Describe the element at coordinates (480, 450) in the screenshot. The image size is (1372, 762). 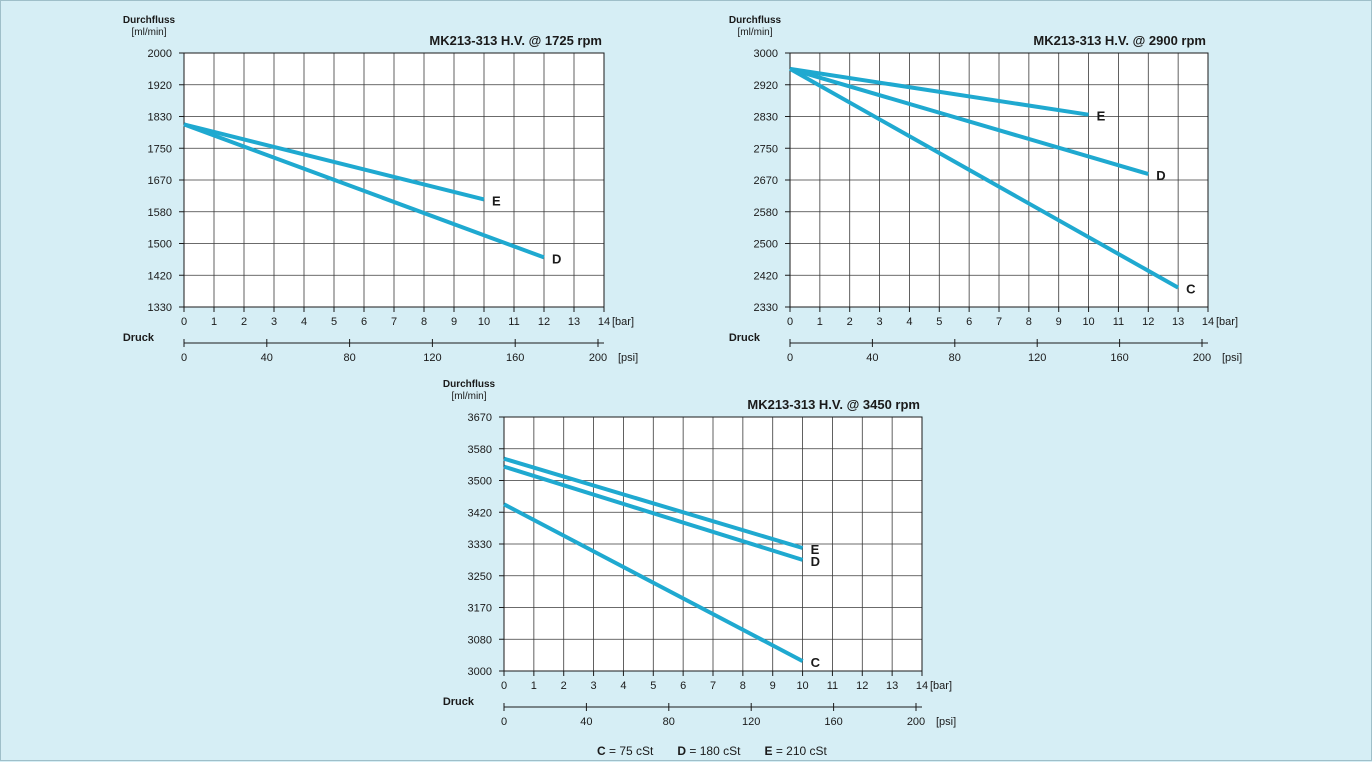
I see `y-tick-label: 3580` at that location.